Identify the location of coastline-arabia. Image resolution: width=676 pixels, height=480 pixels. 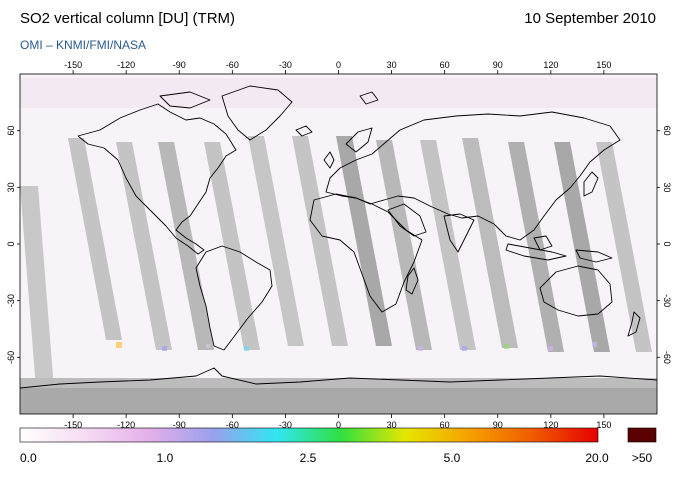
(407, 220).